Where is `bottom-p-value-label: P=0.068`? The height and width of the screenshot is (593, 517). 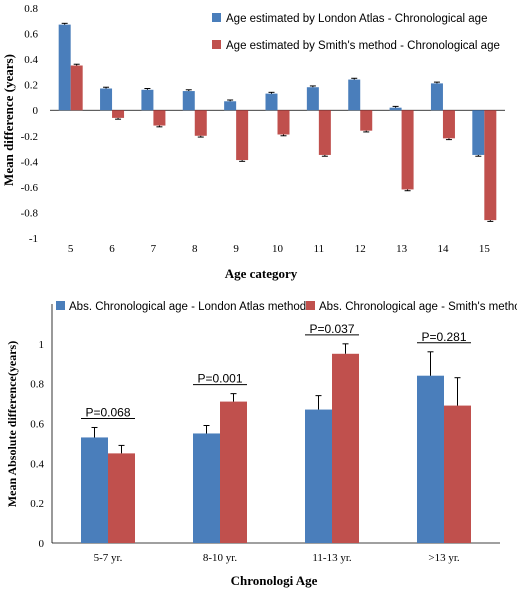
bottom-p-value-label: P=0.068 is located at coordinates (107, 412).